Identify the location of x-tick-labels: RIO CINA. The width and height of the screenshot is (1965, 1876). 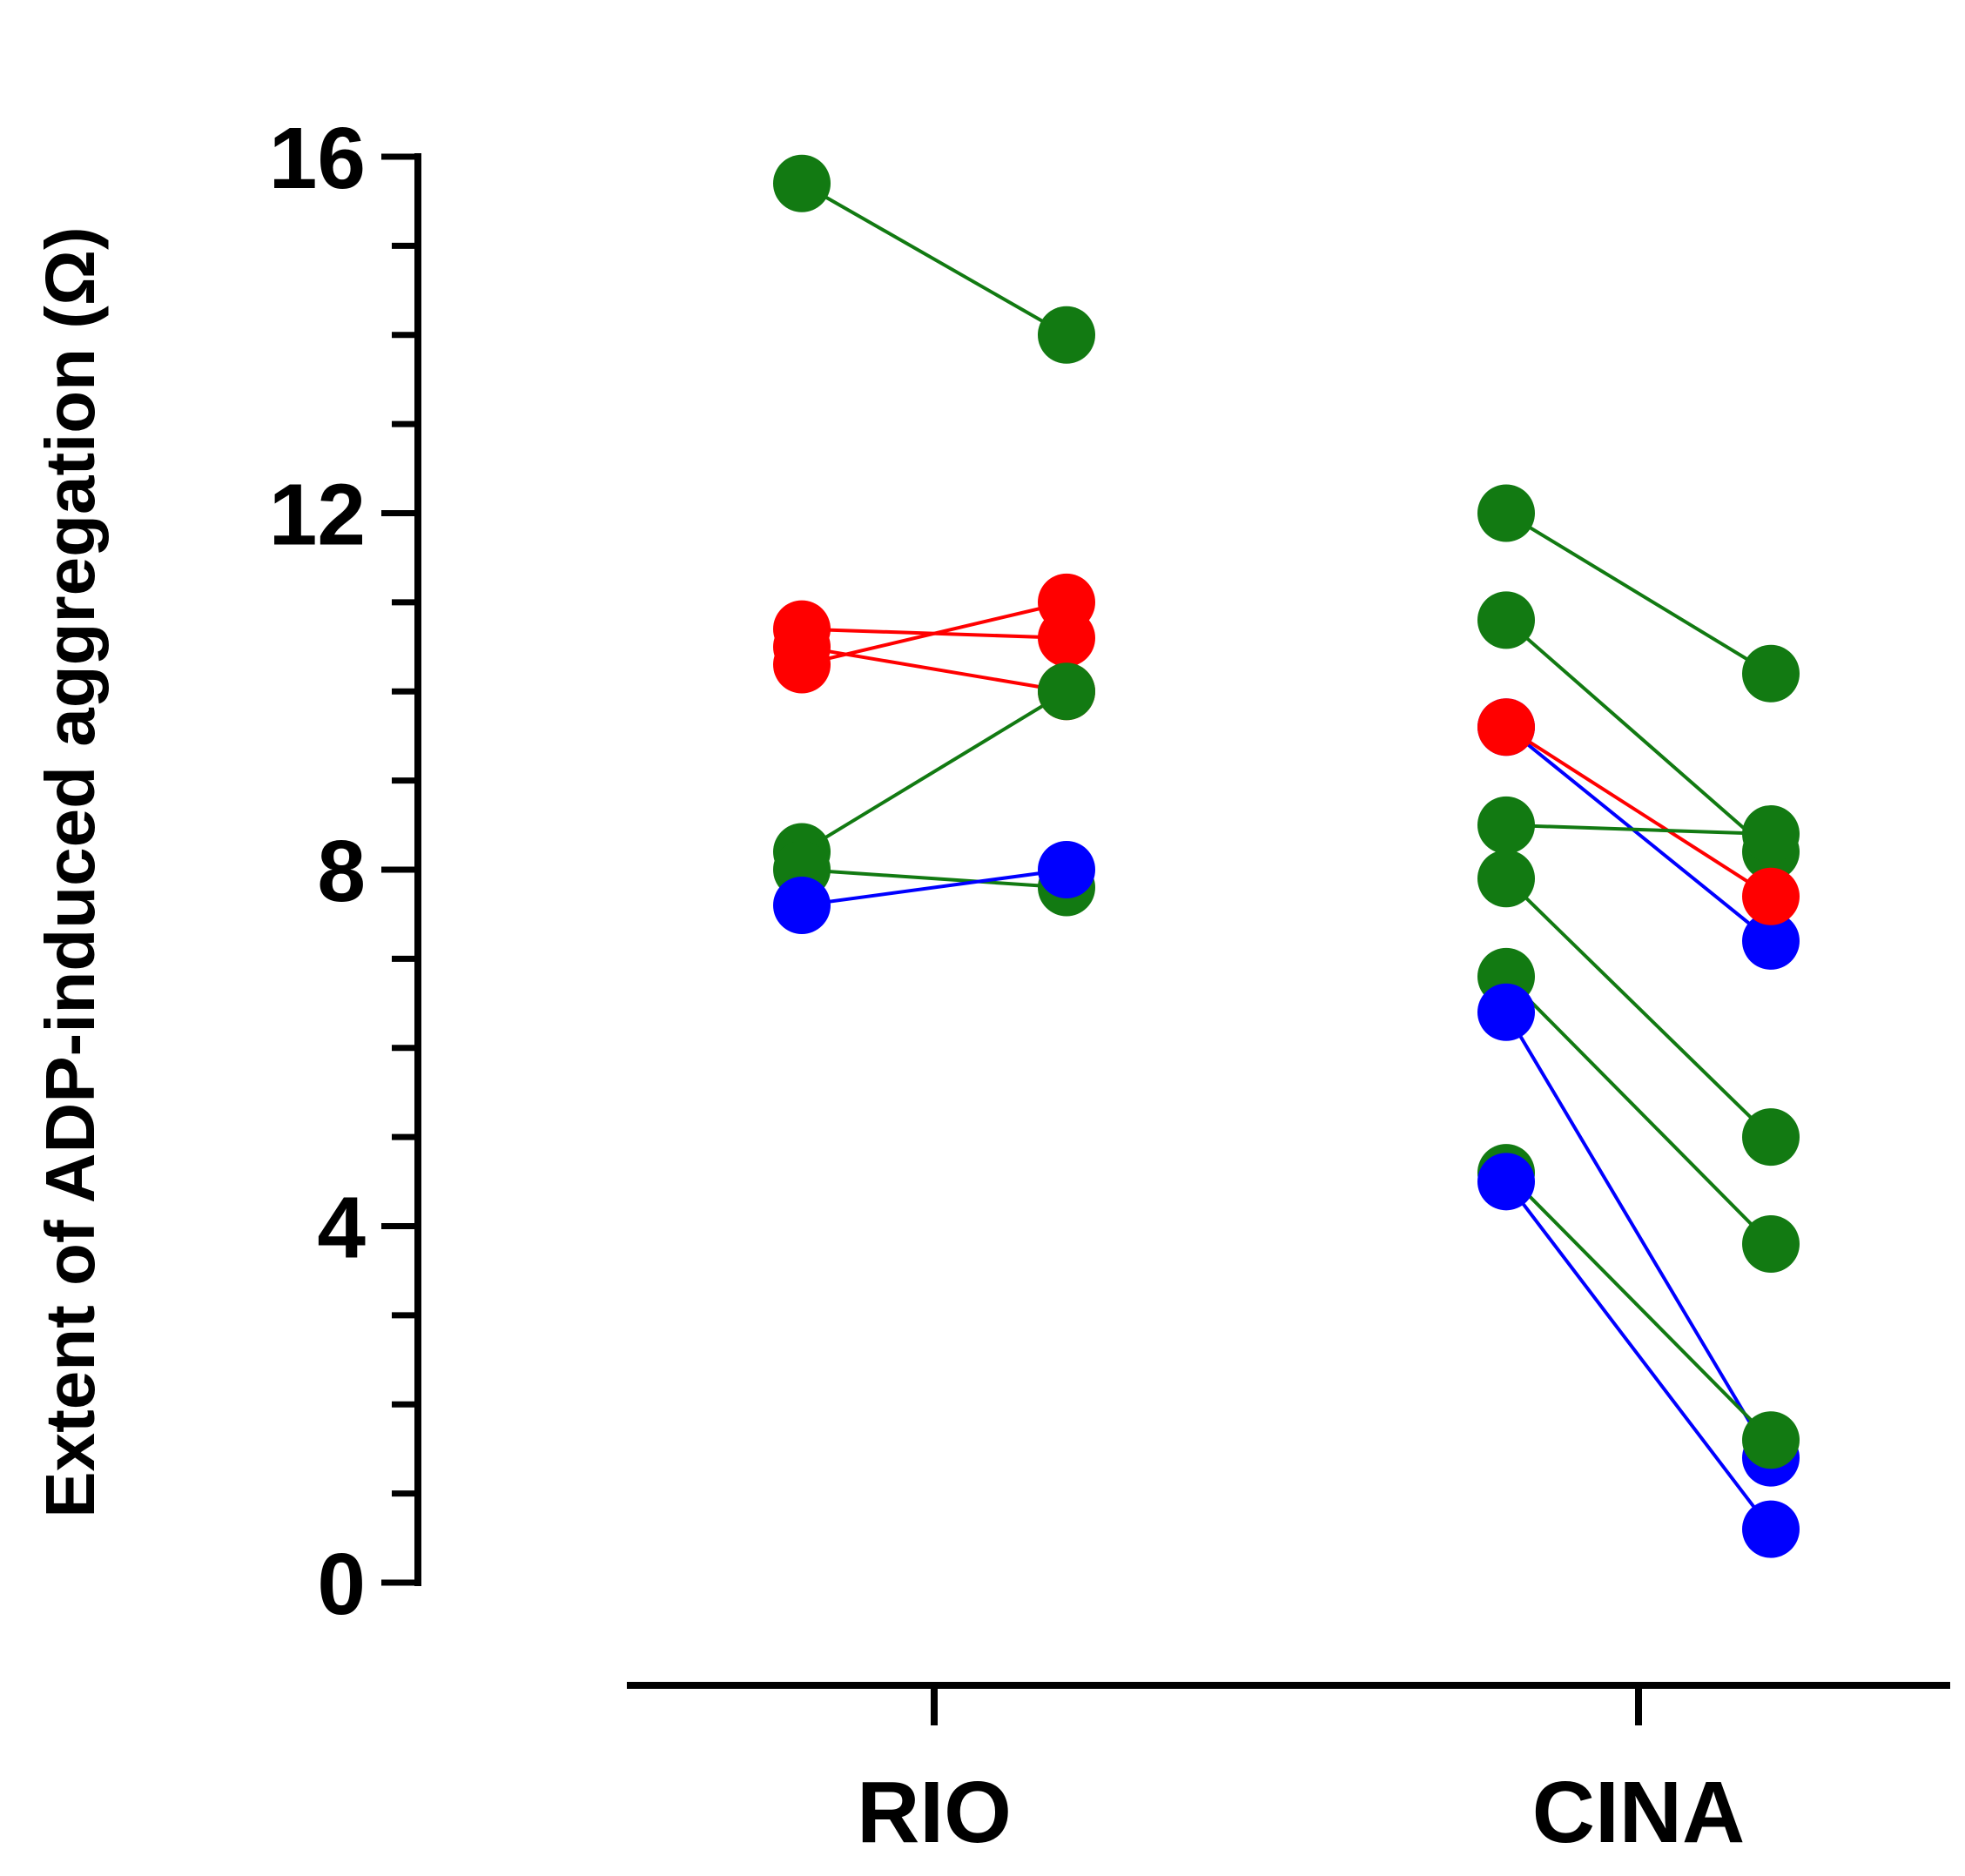
(1301, 1812).